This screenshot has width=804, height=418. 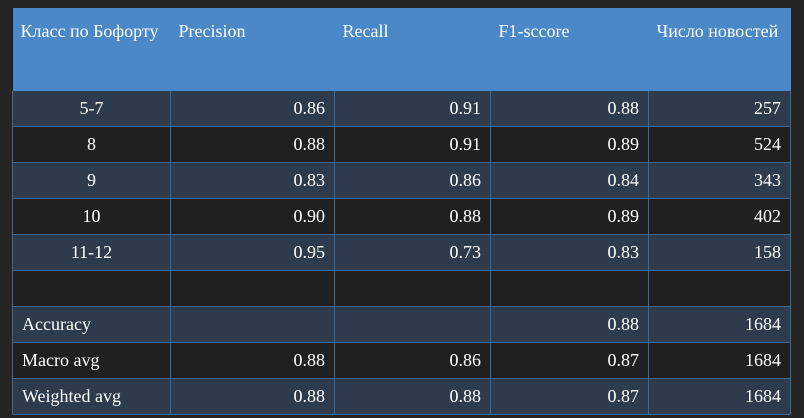 I want to click on precision-cell: 0.95, so click(x=252, y=252).